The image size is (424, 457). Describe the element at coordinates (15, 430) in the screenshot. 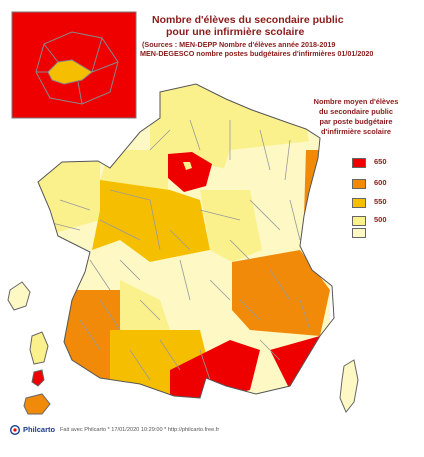

I see `philcarto-logo-icon` at that location.